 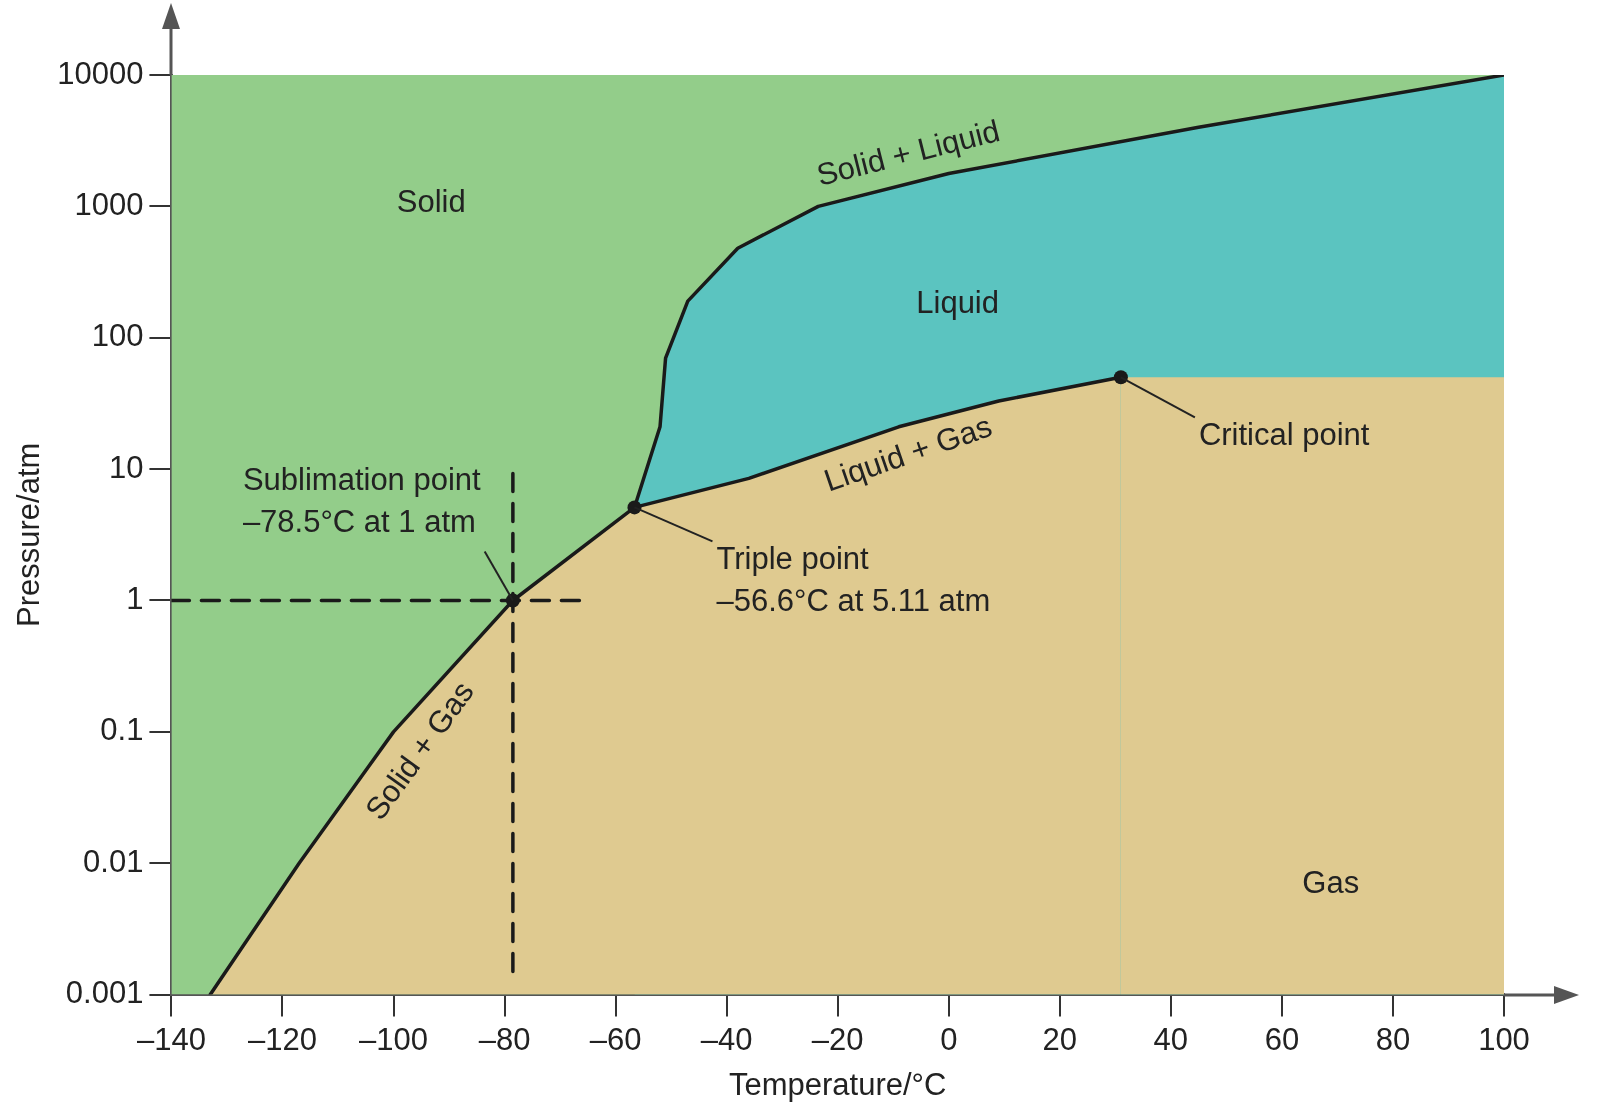 I want to click on y-axis-title: Pressure/atm, so click(x=29, y=534).